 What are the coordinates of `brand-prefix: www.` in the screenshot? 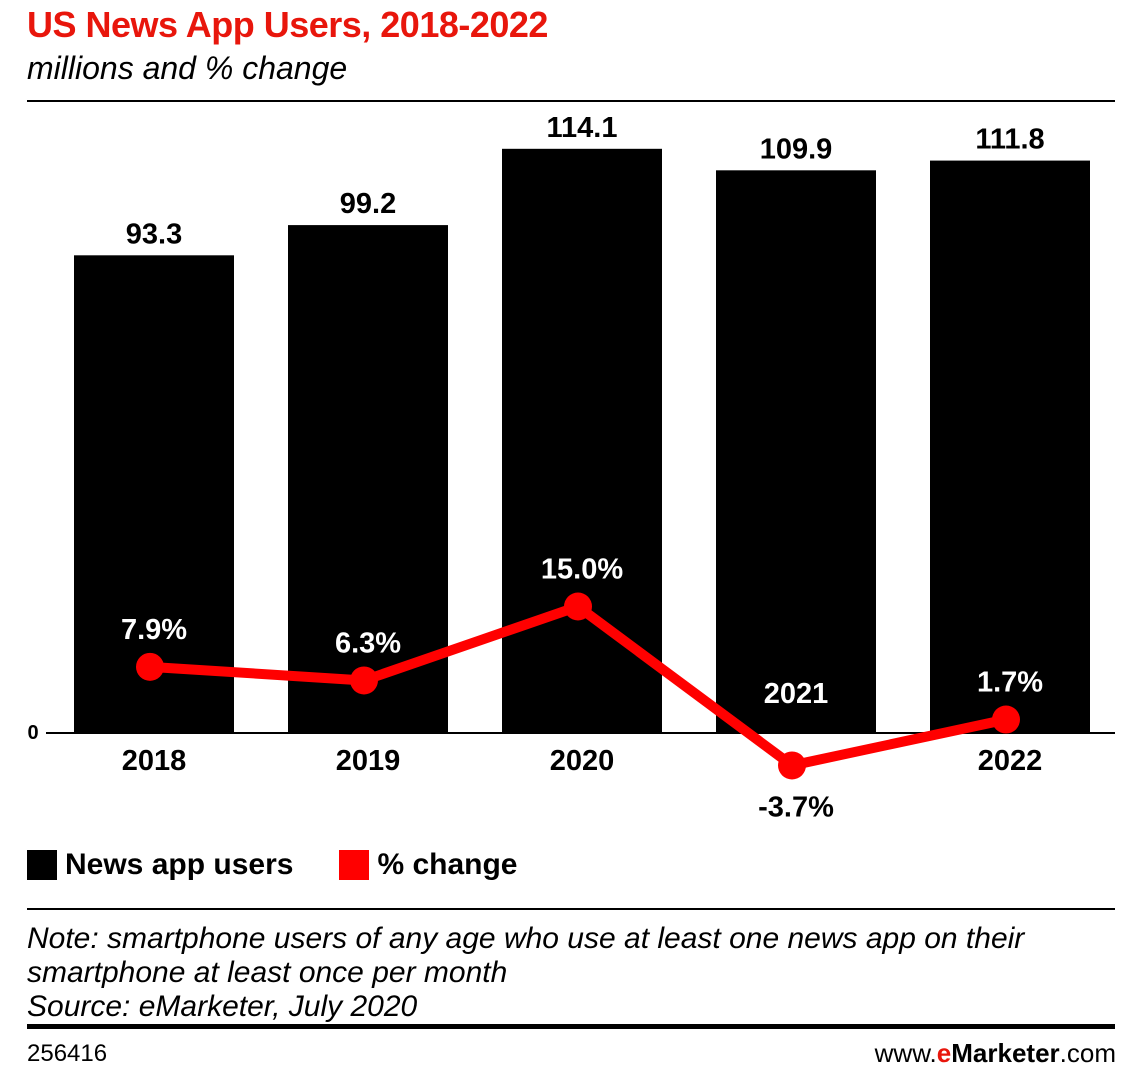 It's located at (905, 1053).